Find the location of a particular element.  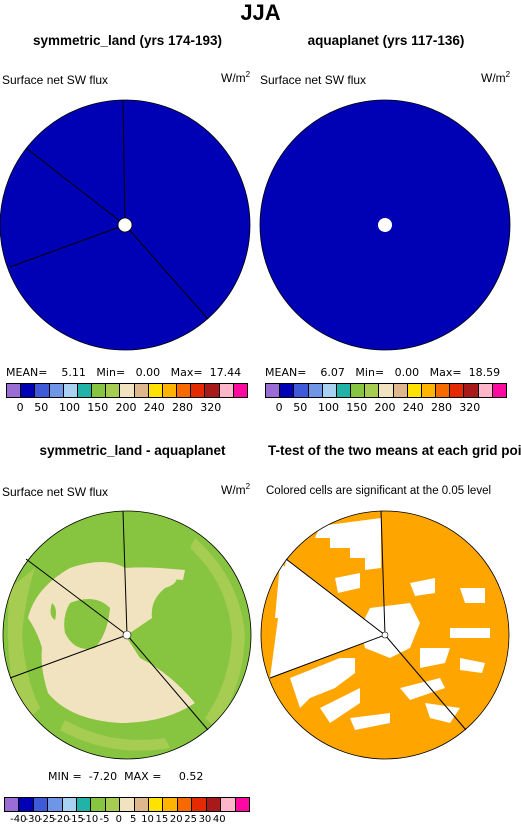

colorbar-tick-label: 5 is located at coordinates (133, 819).